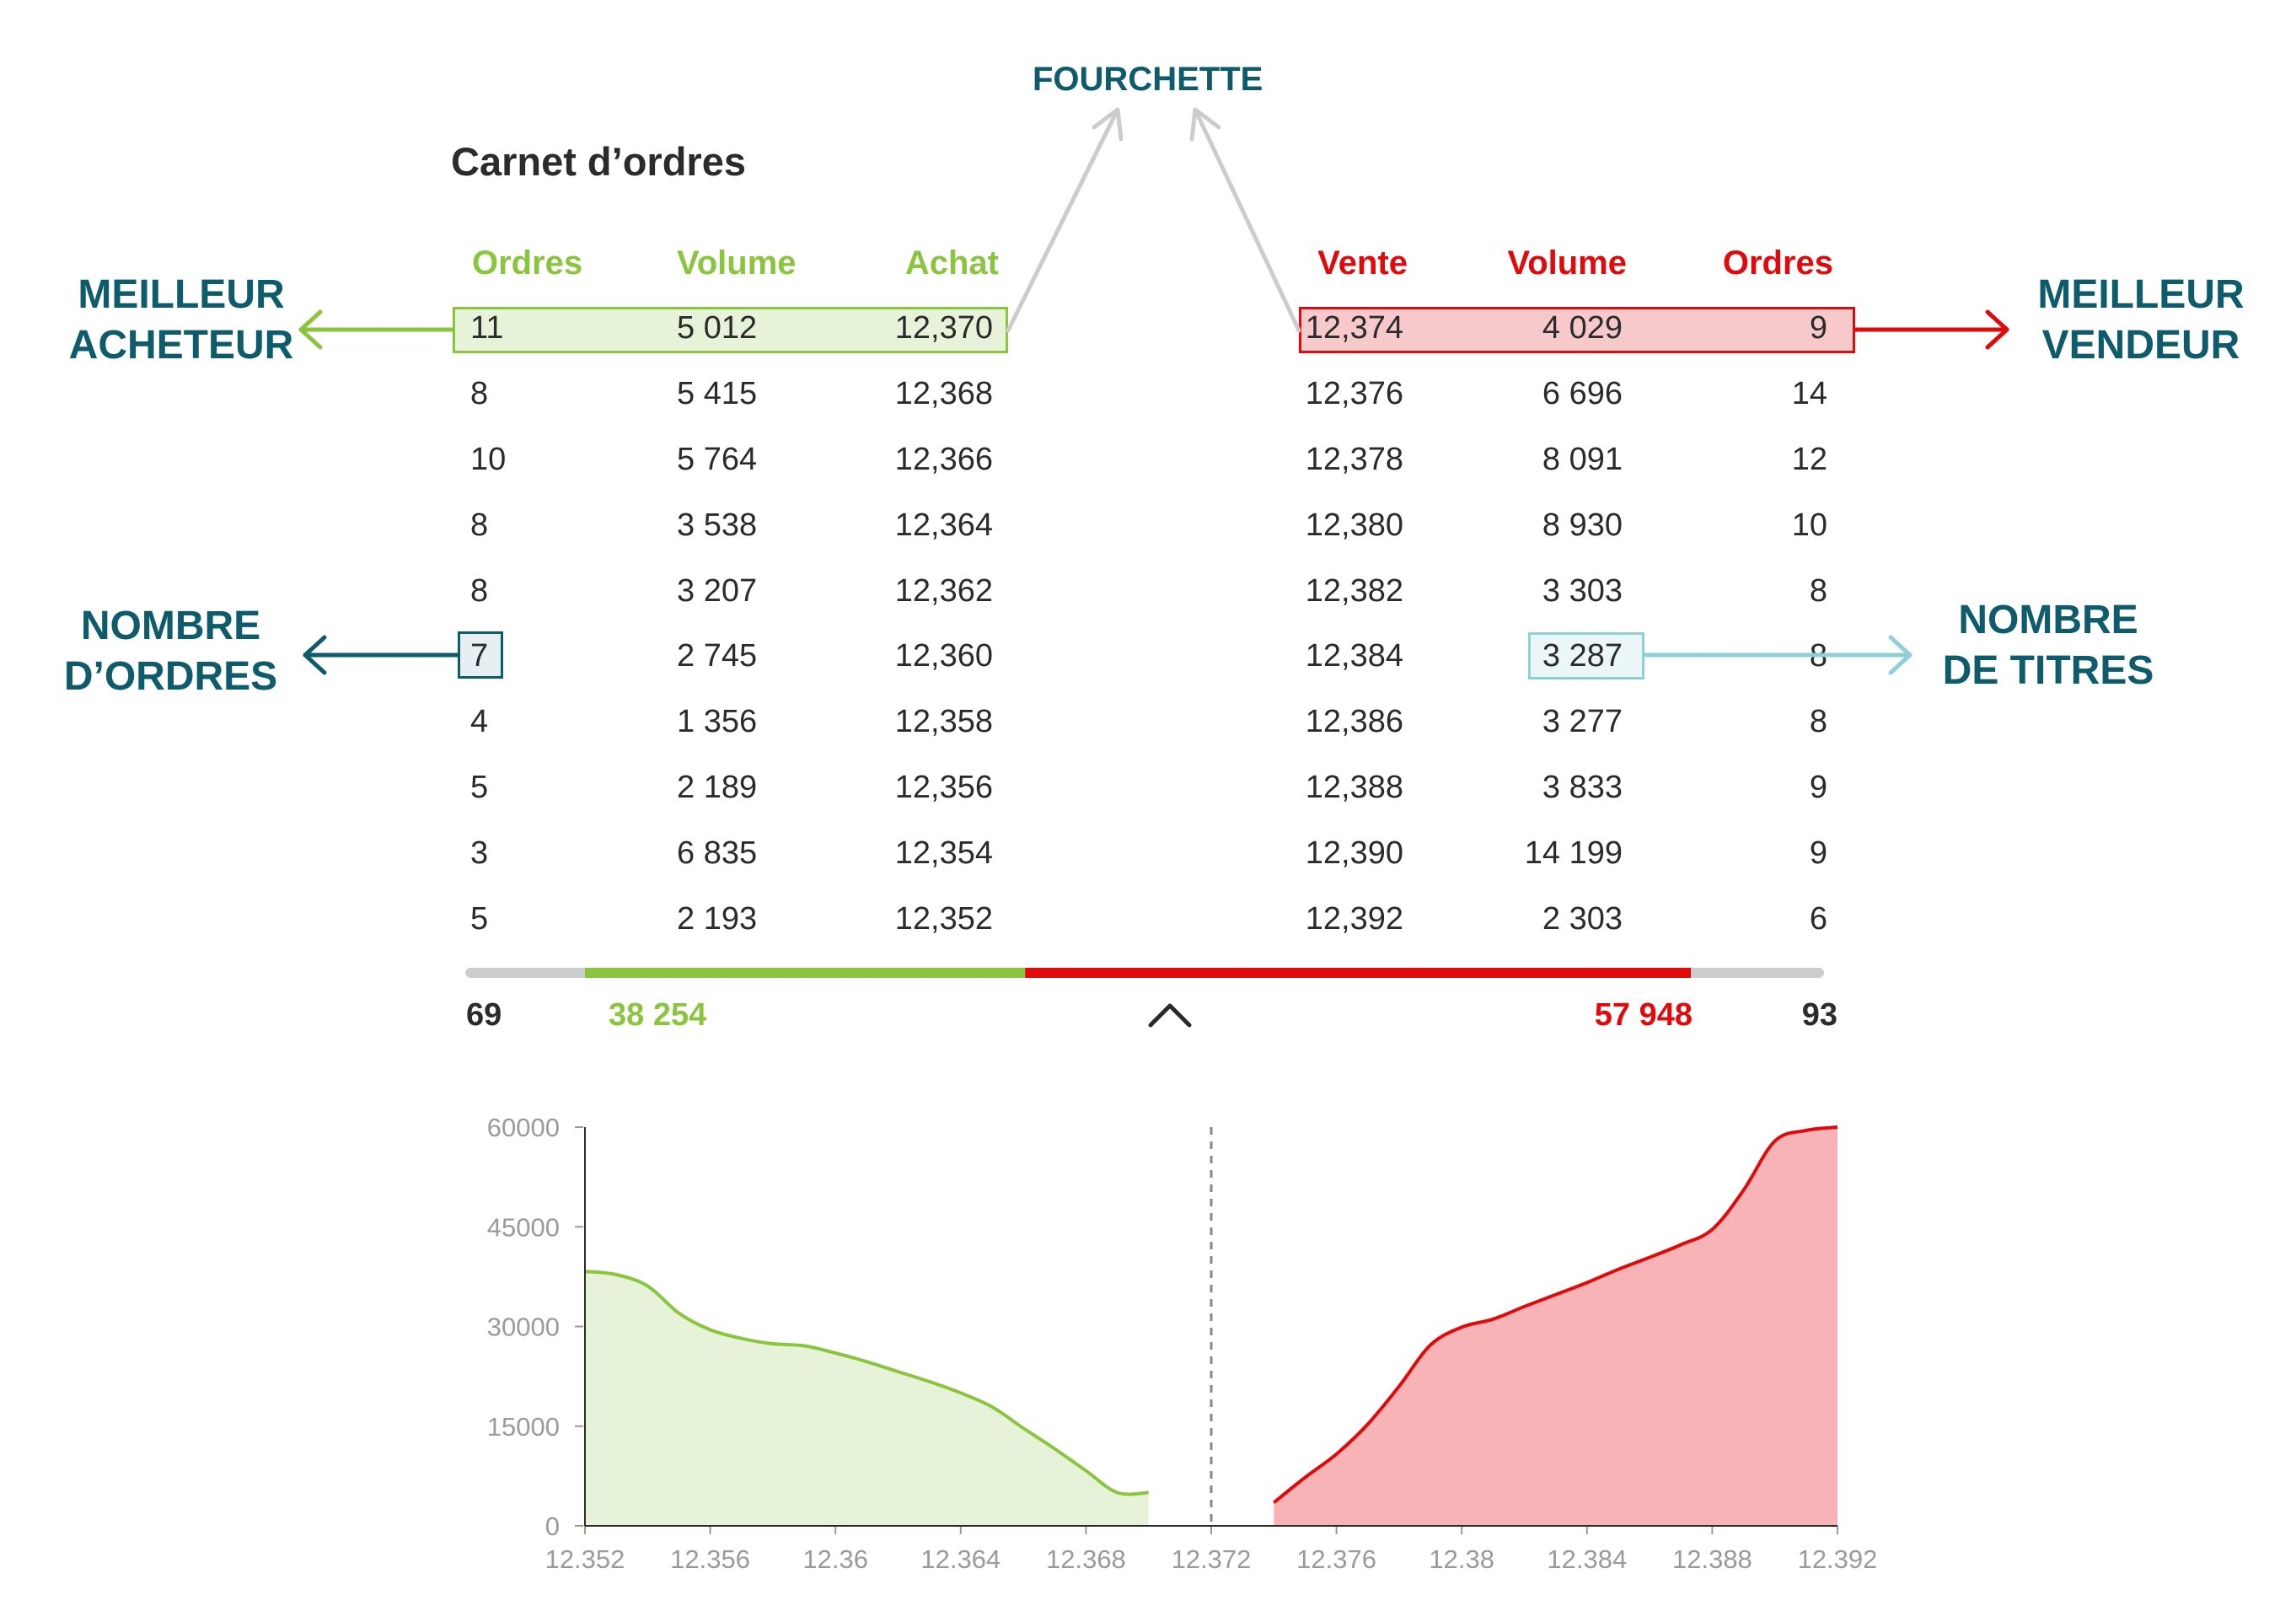 The height and width of the screenshot is (1611, 2296). What do you see at coordinates (1582, 393) in the screenshot?
I see `sell-volume-cell: 6 696` at bounding box center [1582, 393].